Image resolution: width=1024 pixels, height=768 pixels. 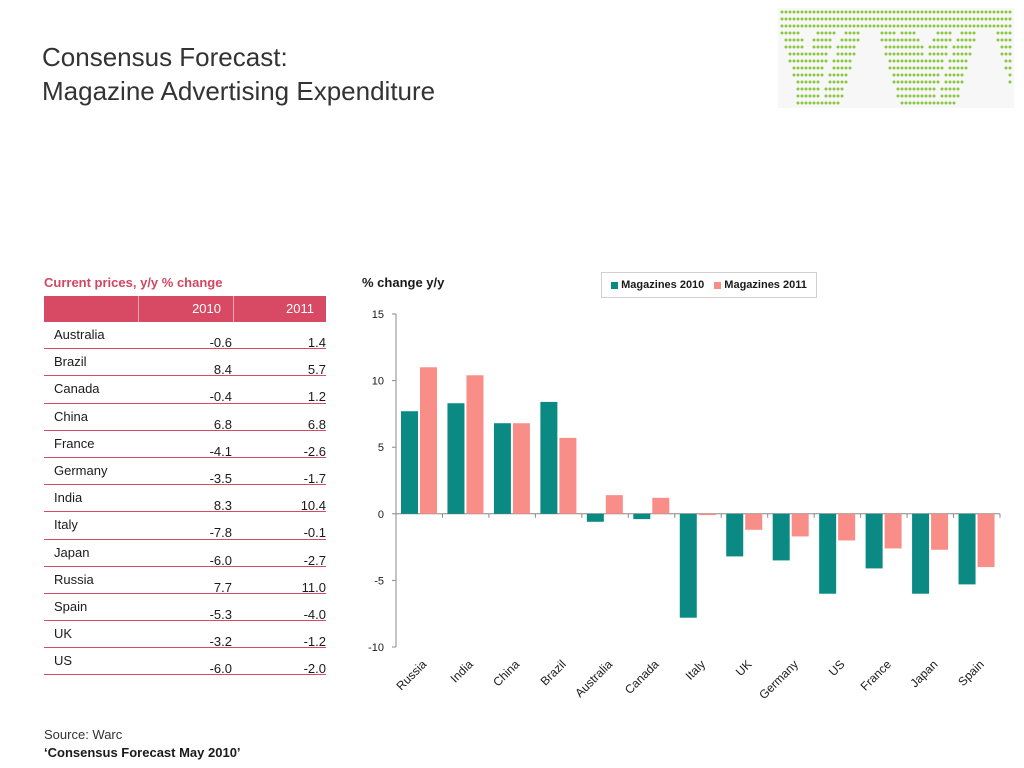 I want to click on value-2011-cell: 11.0, so click(x=313, y=587).